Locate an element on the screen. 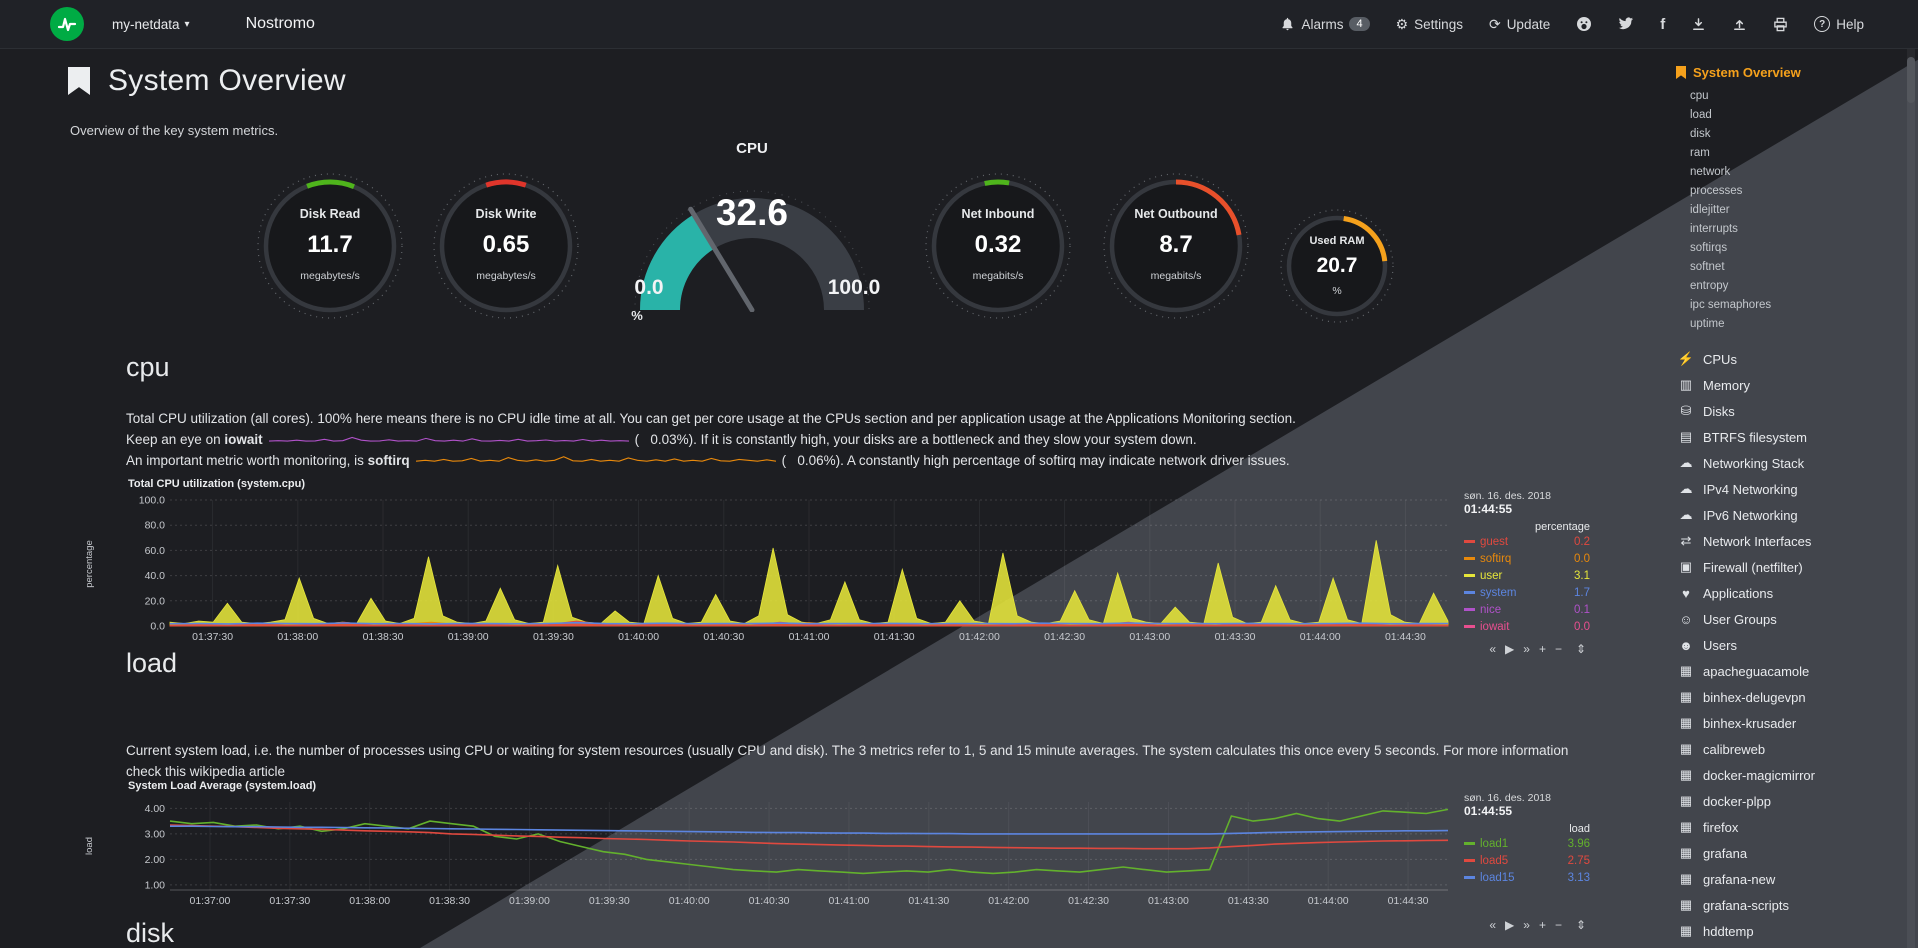  legend-row-system: system 1.7 is located at coordinates (1527, 592).